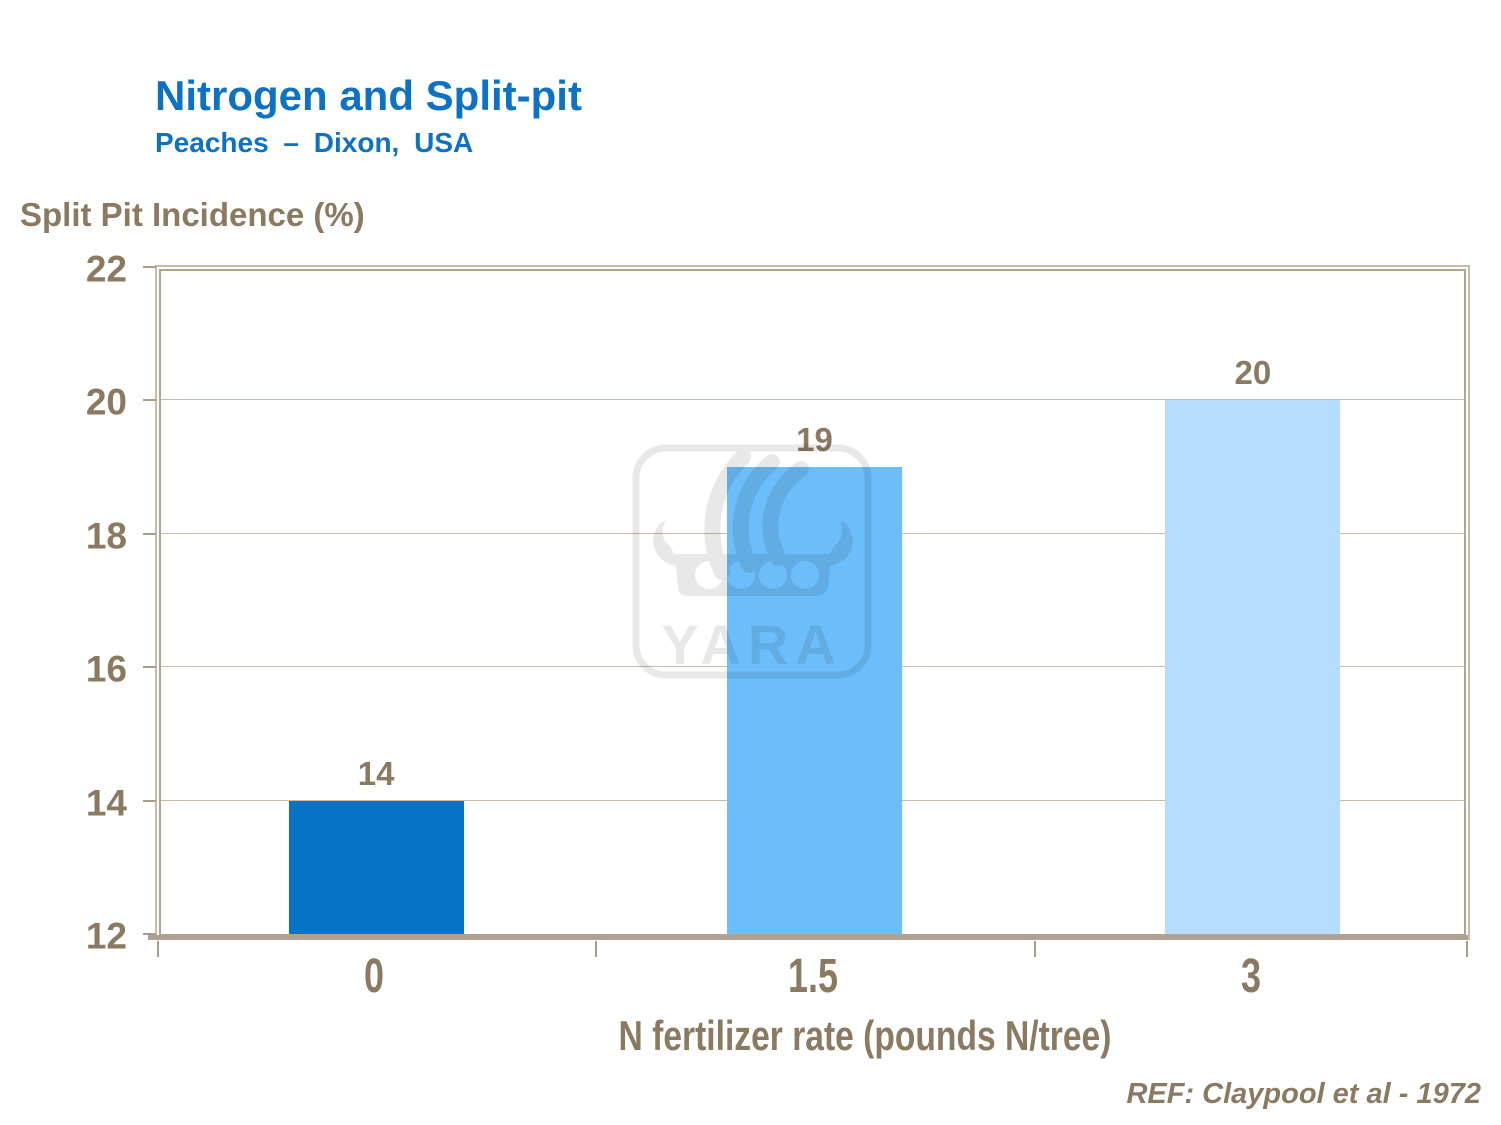 Image resolution: width=1501 pixels, height=1125 pixels. What do you see at coordinates (812, 976) in the screenshot?
I see `x-tick-label: 1.5` at bounding box center [812, 976].